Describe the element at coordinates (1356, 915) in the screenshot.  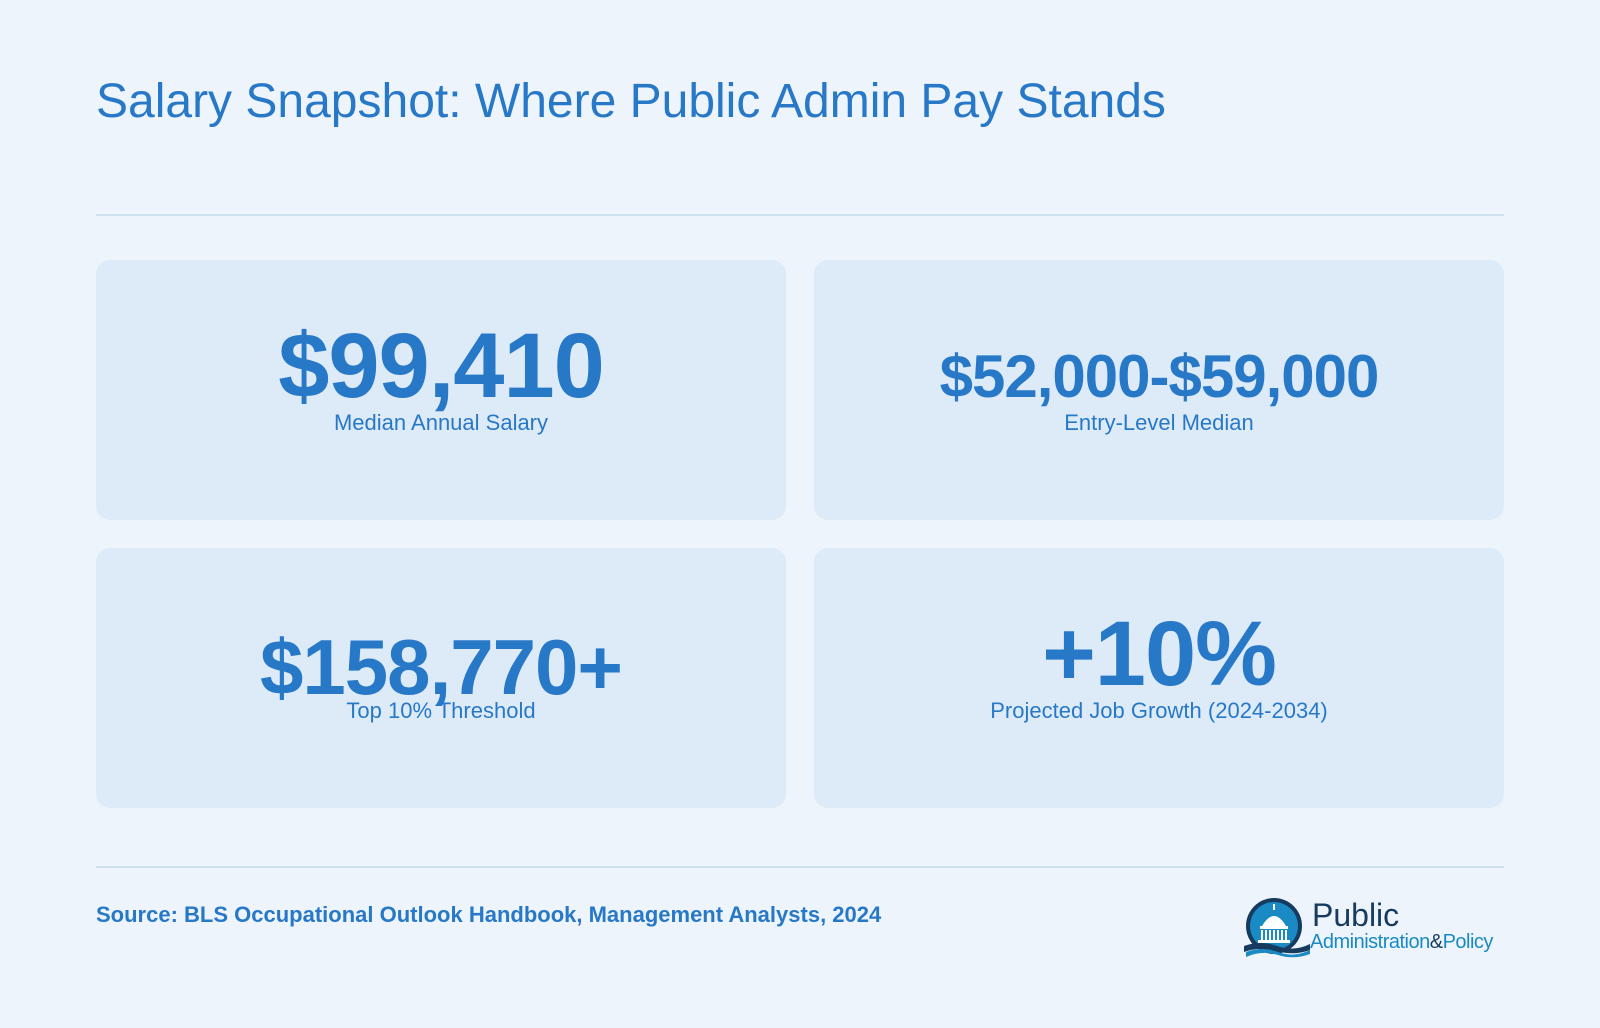
I see `logo-wordmark-public: Public` at that location.